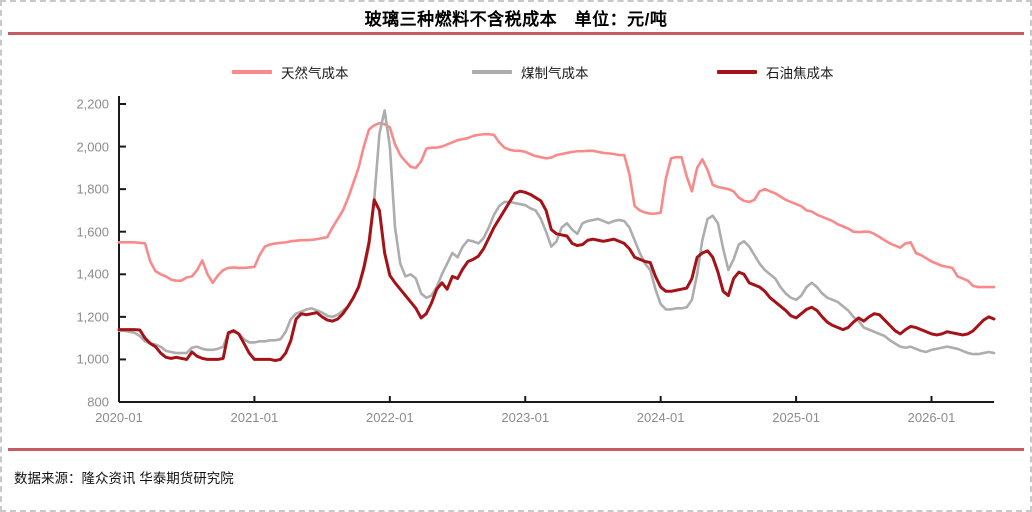 Image resolution: width=1032 pixels, height=512 pixels. I want to click on x-axis-label: 2023-01, so click(525, 417).